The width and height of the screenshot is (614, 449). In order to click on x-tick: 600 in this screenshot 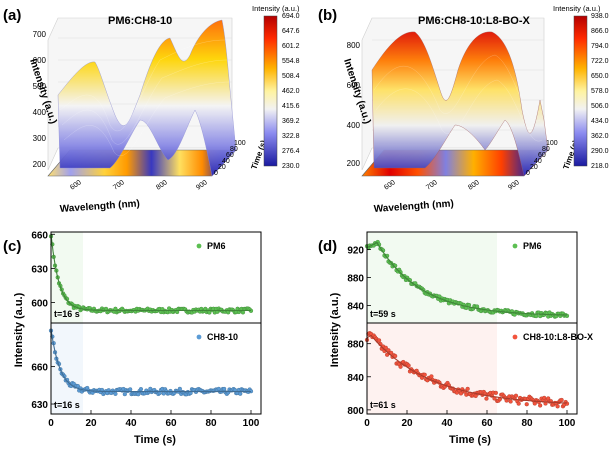, I will do `click(390, 185)`.